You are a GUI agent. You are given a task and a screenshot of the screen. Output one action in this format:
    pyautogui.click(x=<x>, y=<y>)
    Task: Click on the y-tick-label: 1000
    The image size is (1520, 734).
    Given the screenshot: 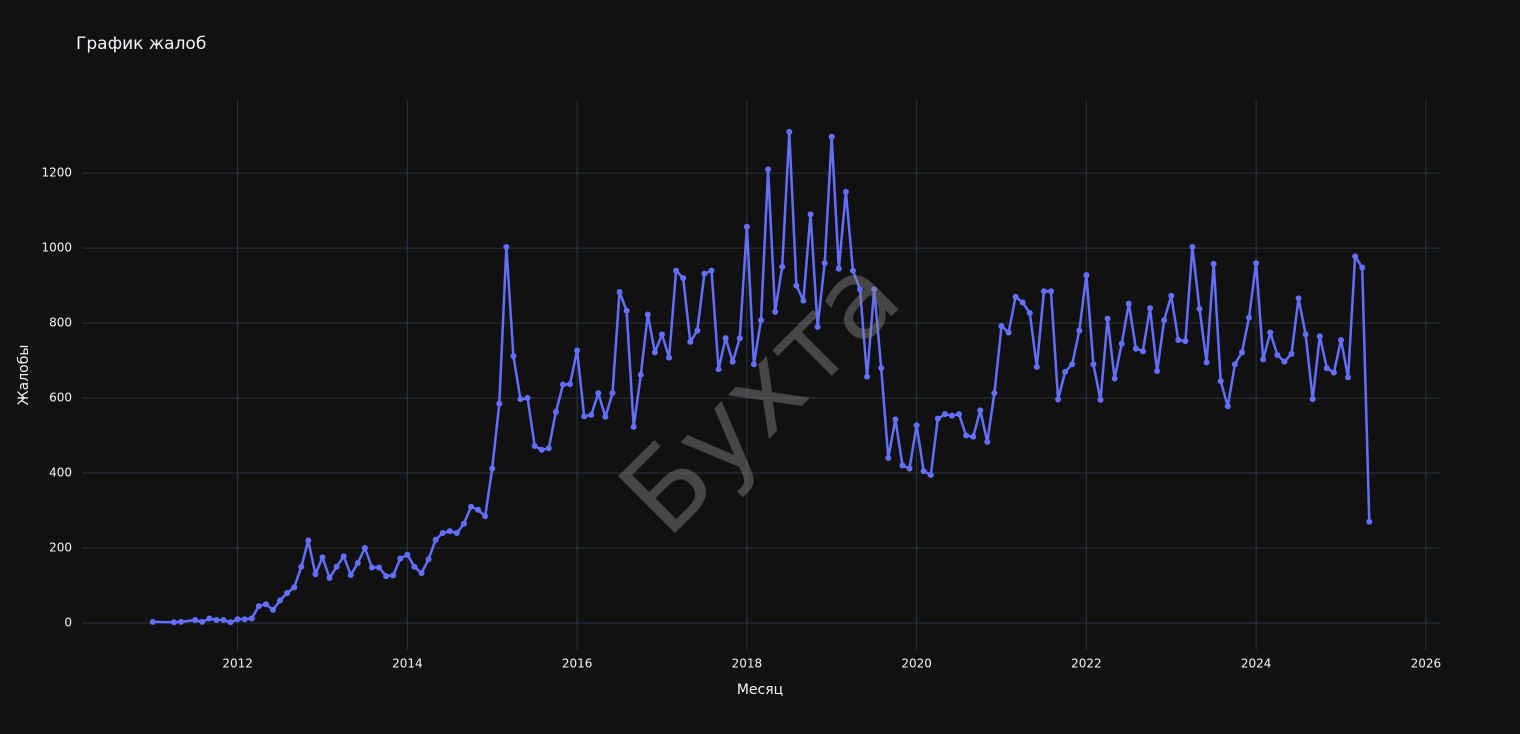 What is the action you would take?
    pyautogui.click(x=56, y=248)
    